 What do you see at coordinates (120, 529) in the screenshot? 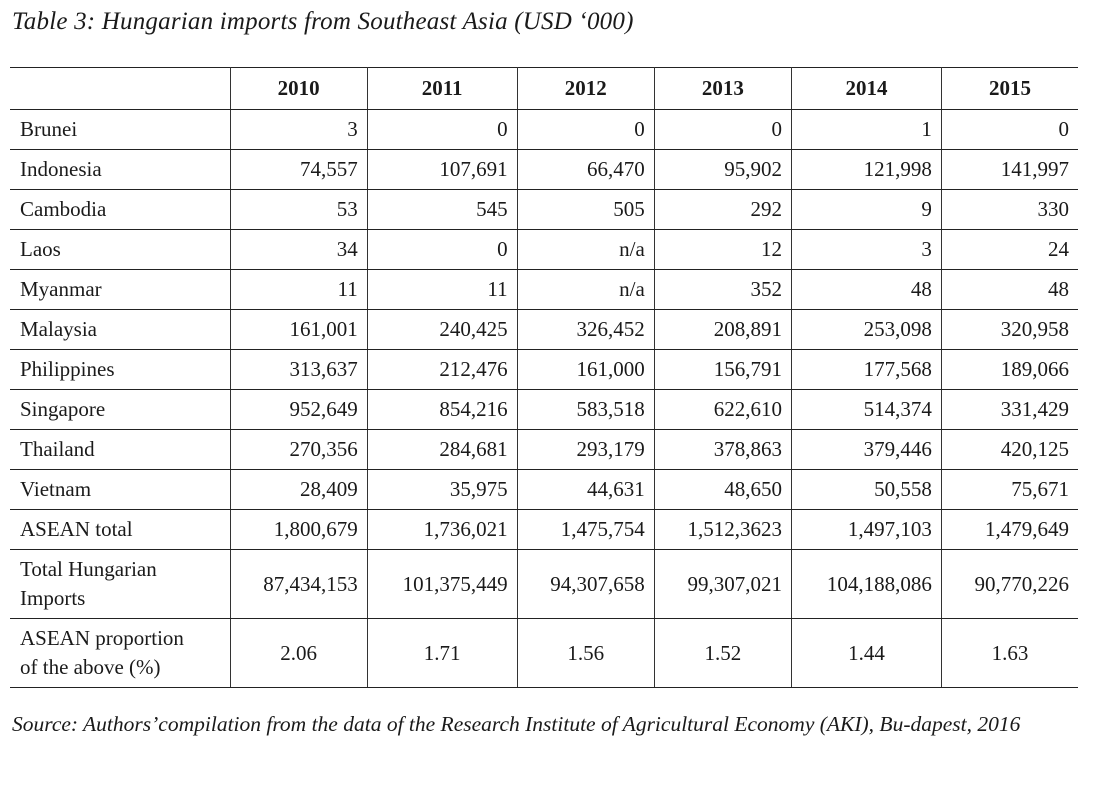
I see `row-label: ASEAN total` at bounding box center [120, 529].